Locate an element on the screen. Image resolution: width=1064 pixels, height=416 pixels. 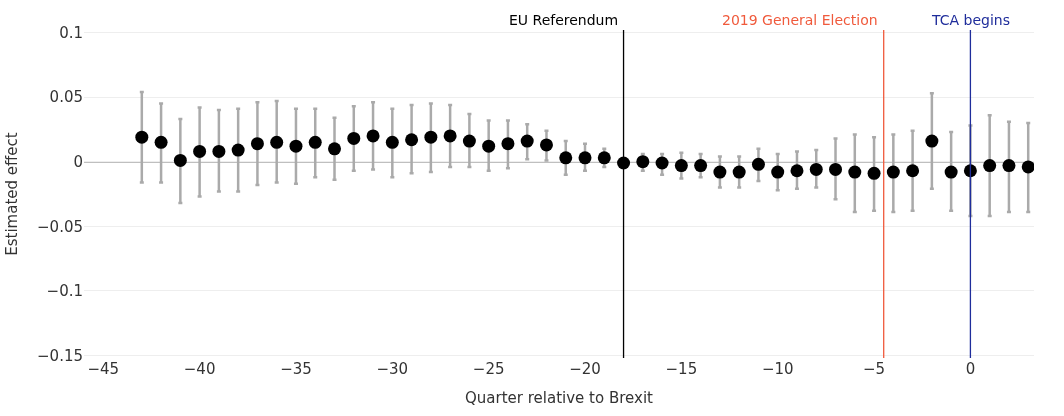
x-tick-label: −45 is located at coordinates (103, 369).